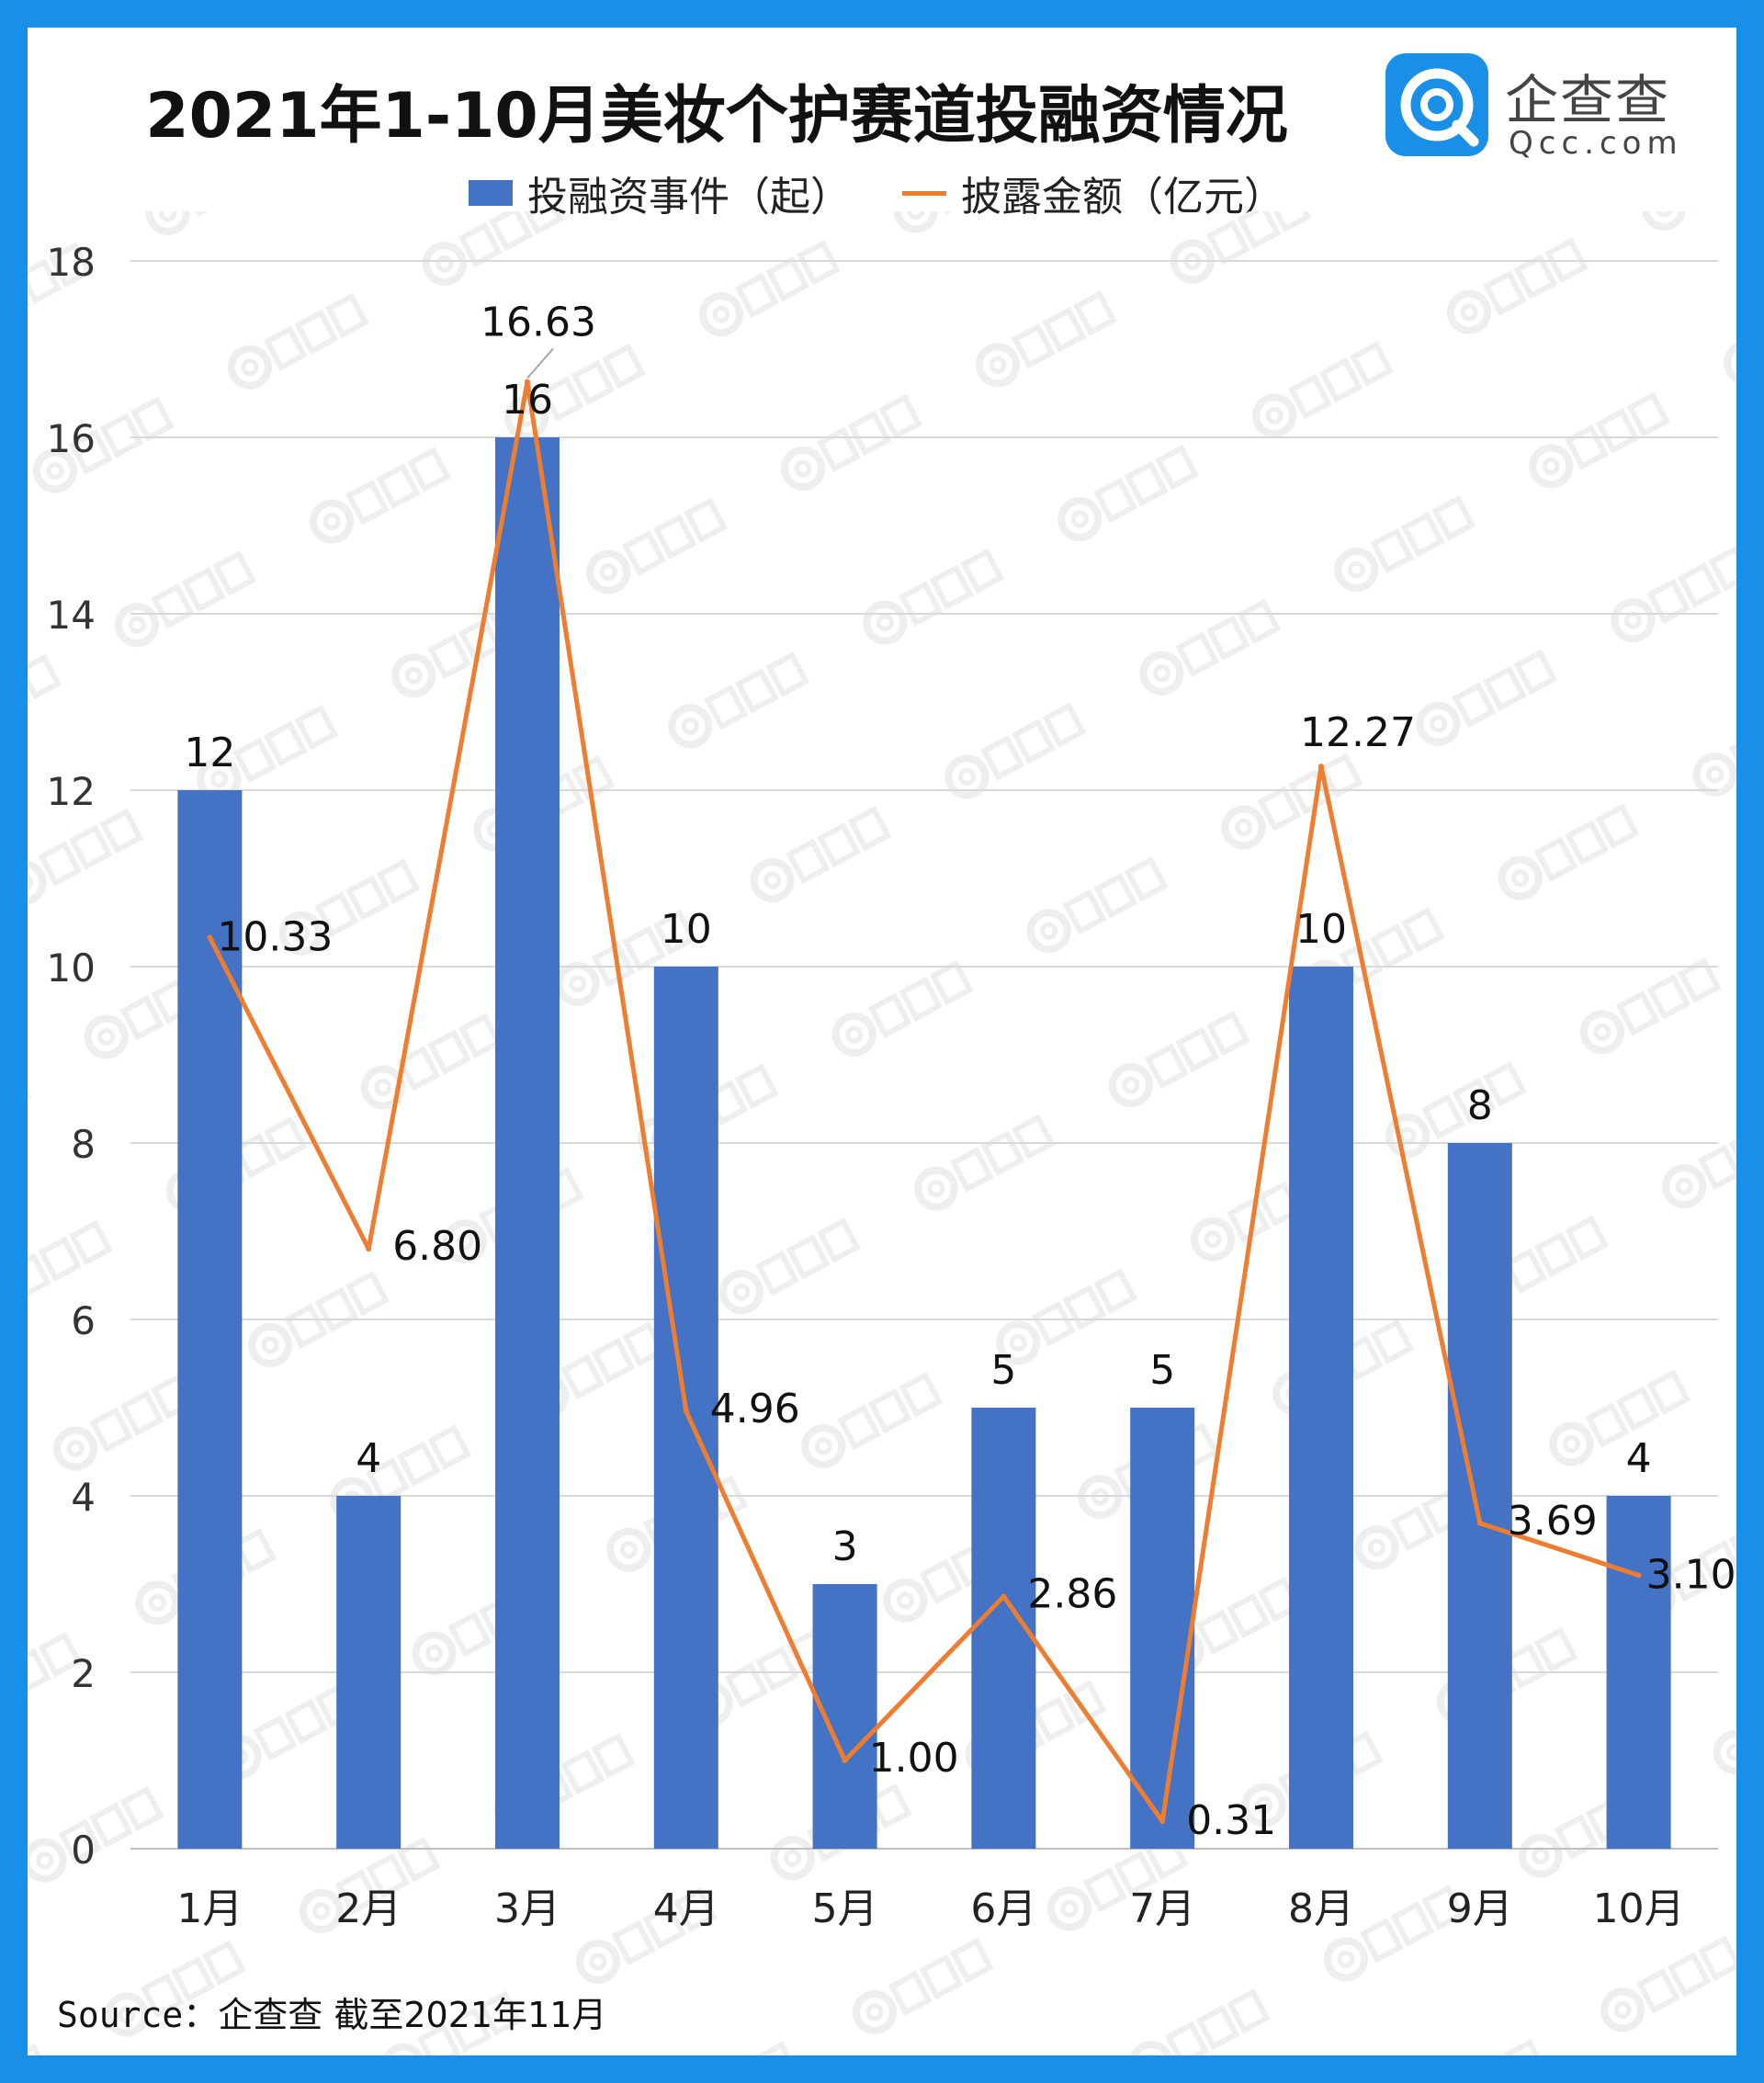 Image resolution: width=1764 pixels, height=2083 pixels. What do you see at coordinates (83, 1497) in the screenshot?
I see `y-tick-label: 4` at bounding box center [83, 1497].